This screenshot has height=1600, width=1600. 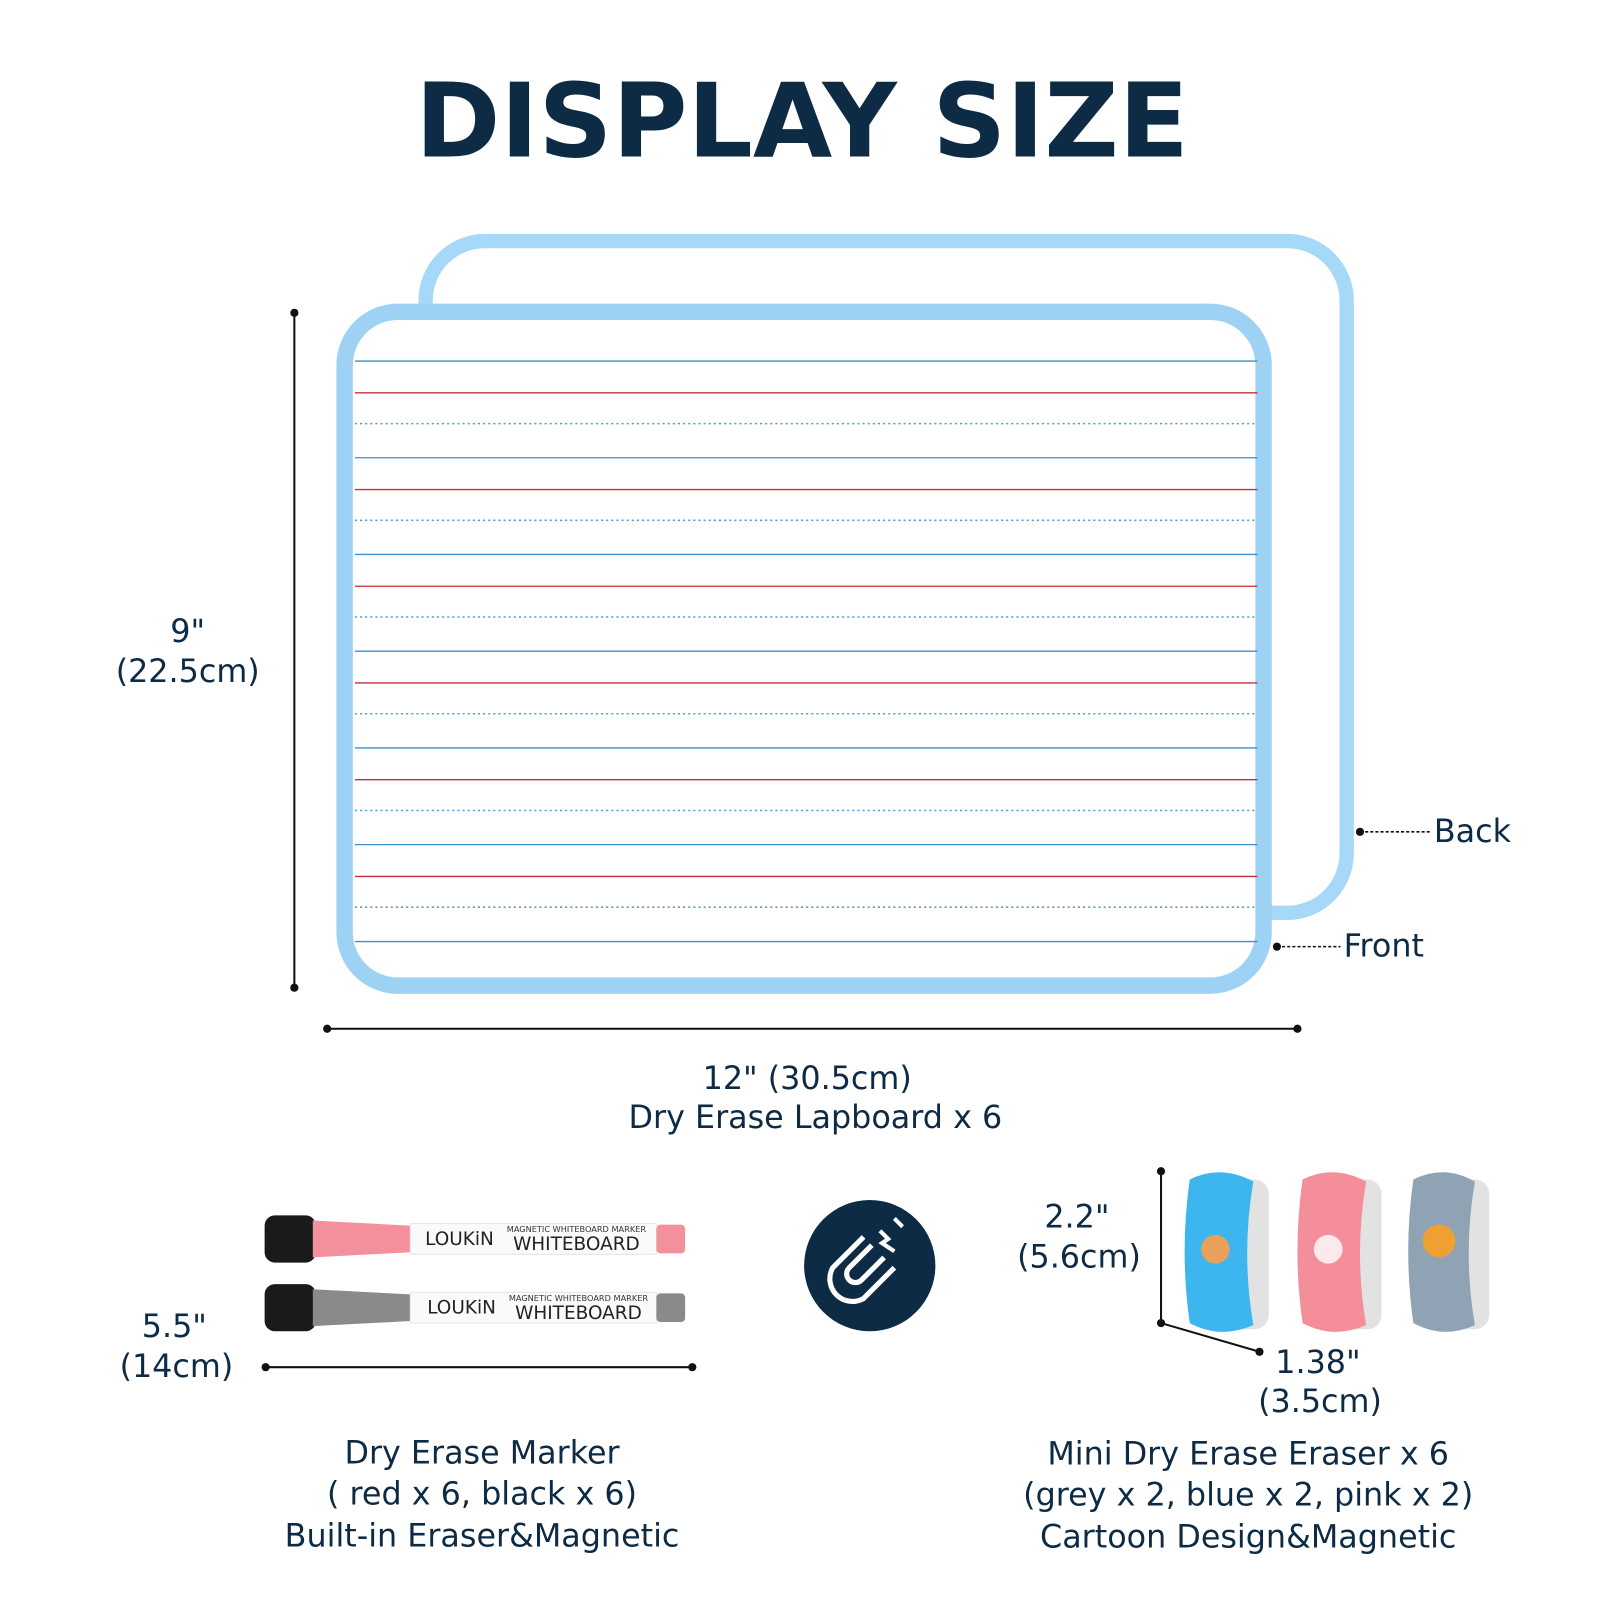 What do you see at coordinates (174, 1326) in the screenshot?
I see `length-label: 5.5"` at bounding box center [174, 1326].